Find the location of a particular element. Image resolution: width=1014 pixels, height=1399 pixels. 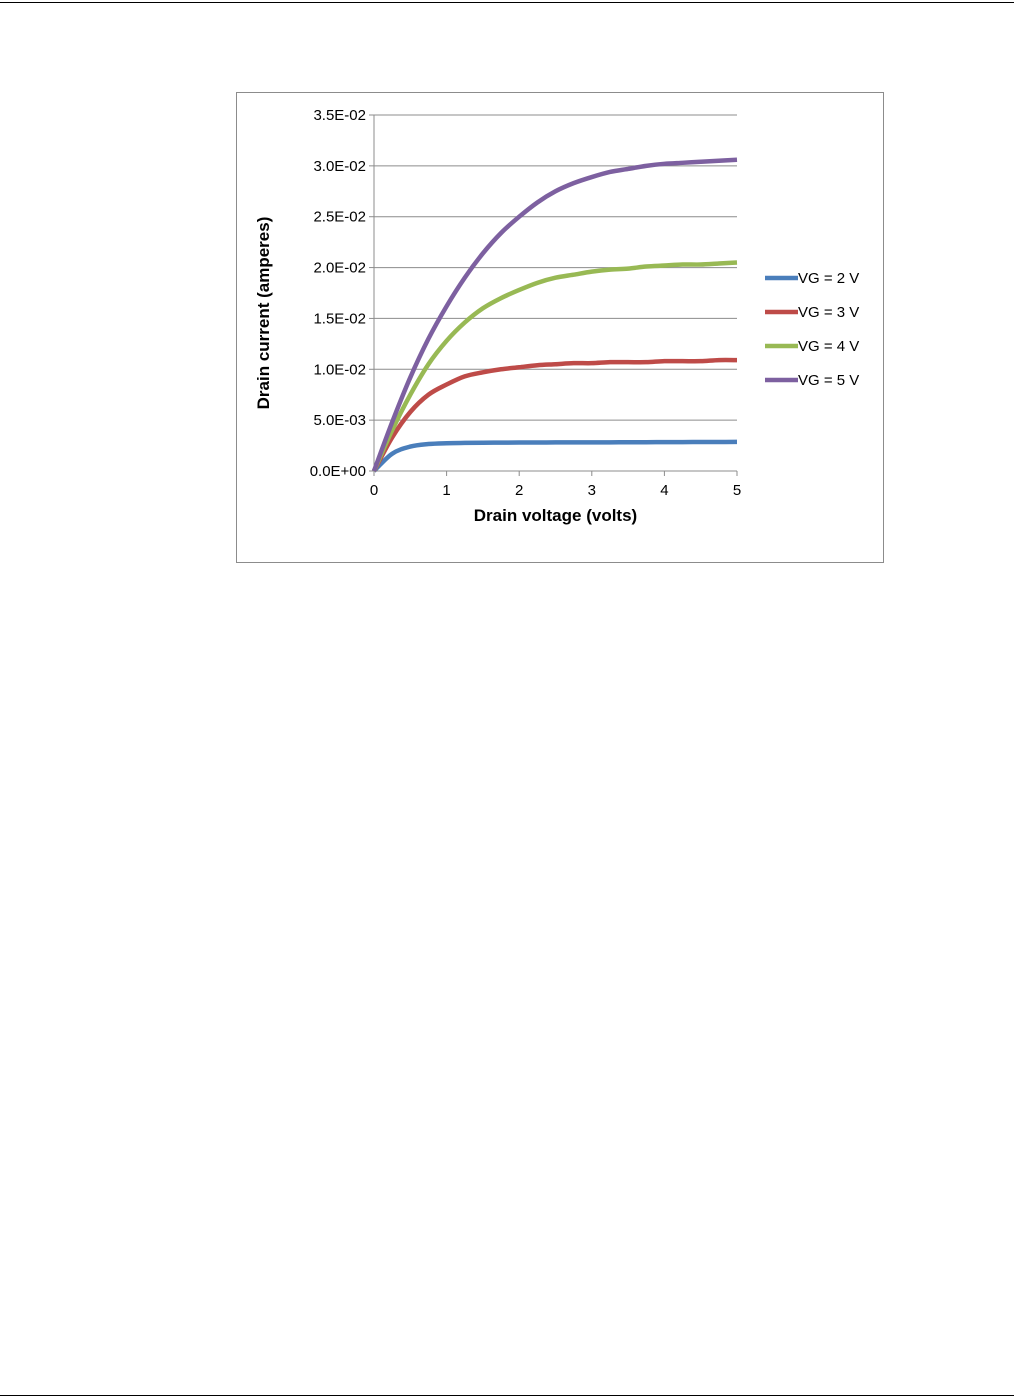

y-tick-label: 2.5E-02 is located at coordinates (339, 217).